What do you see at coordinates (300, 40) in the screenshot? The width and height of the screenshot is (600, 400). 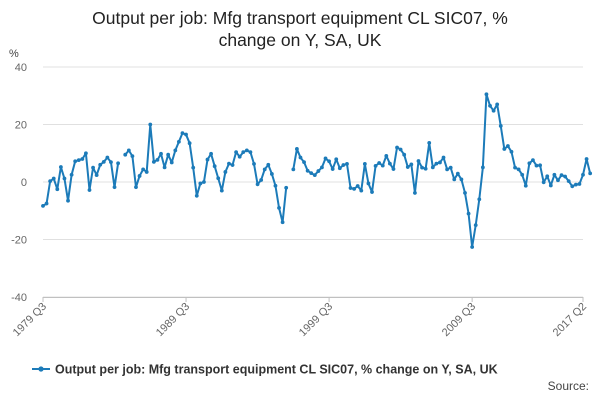 I see `chart-title-line-2: change on Y, SA, UK` at bounding box center [300, 40].